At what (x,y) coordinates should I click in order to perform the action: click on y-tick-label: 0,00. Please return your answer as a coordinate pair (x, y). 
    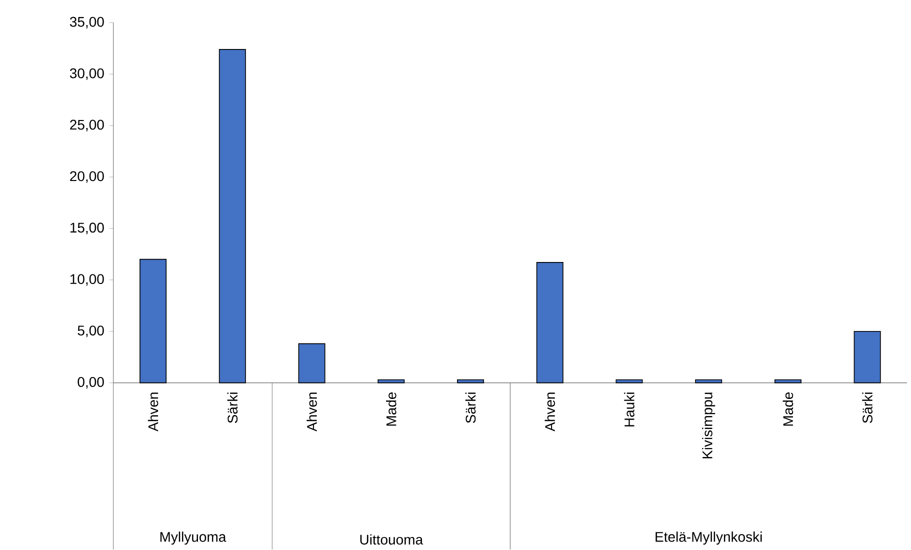
    Looking at the image, I should click on (91, 383).